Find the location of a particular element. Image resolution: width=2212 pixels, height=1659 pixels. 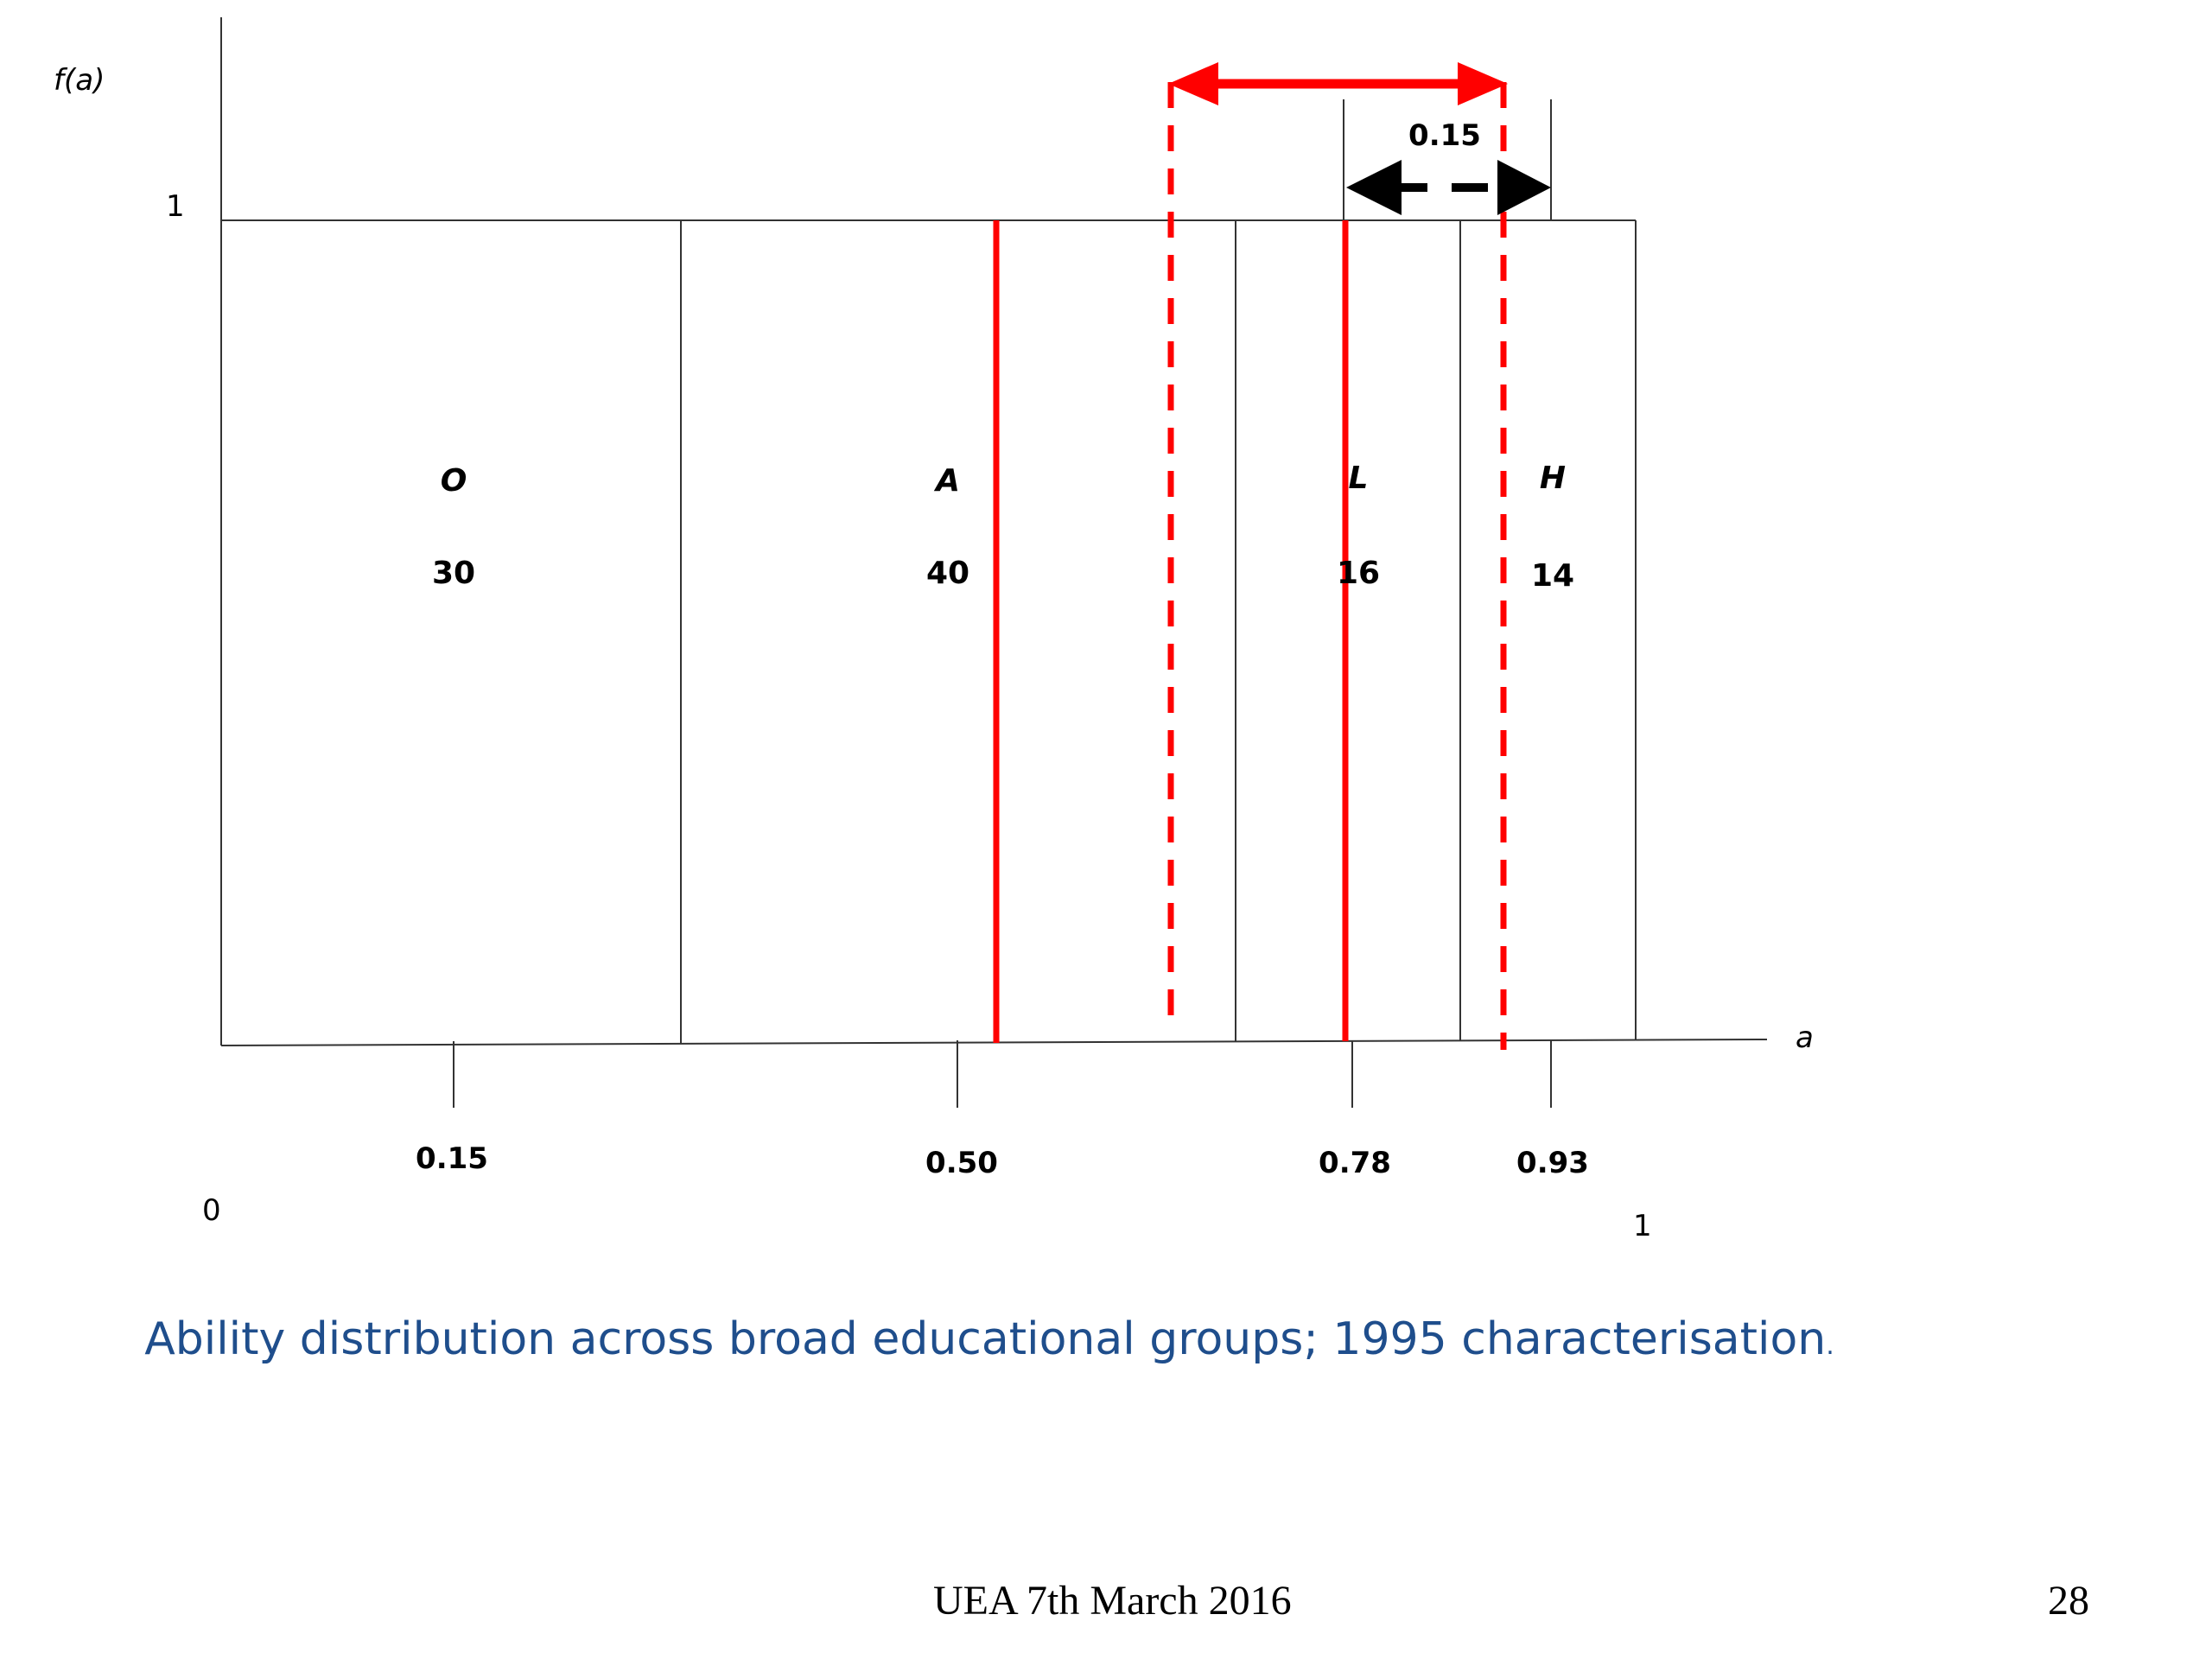

x-tick-label-3: 0.78 is located at coordinates (1355, 1163).